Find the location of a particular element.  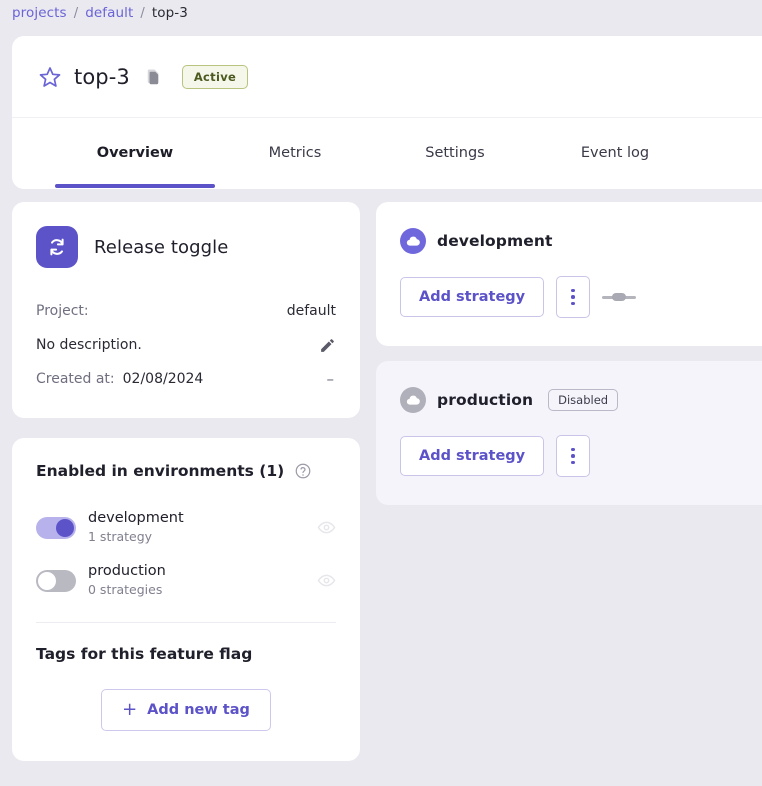

created-label: Created at: is located at coordinates (75, 379).